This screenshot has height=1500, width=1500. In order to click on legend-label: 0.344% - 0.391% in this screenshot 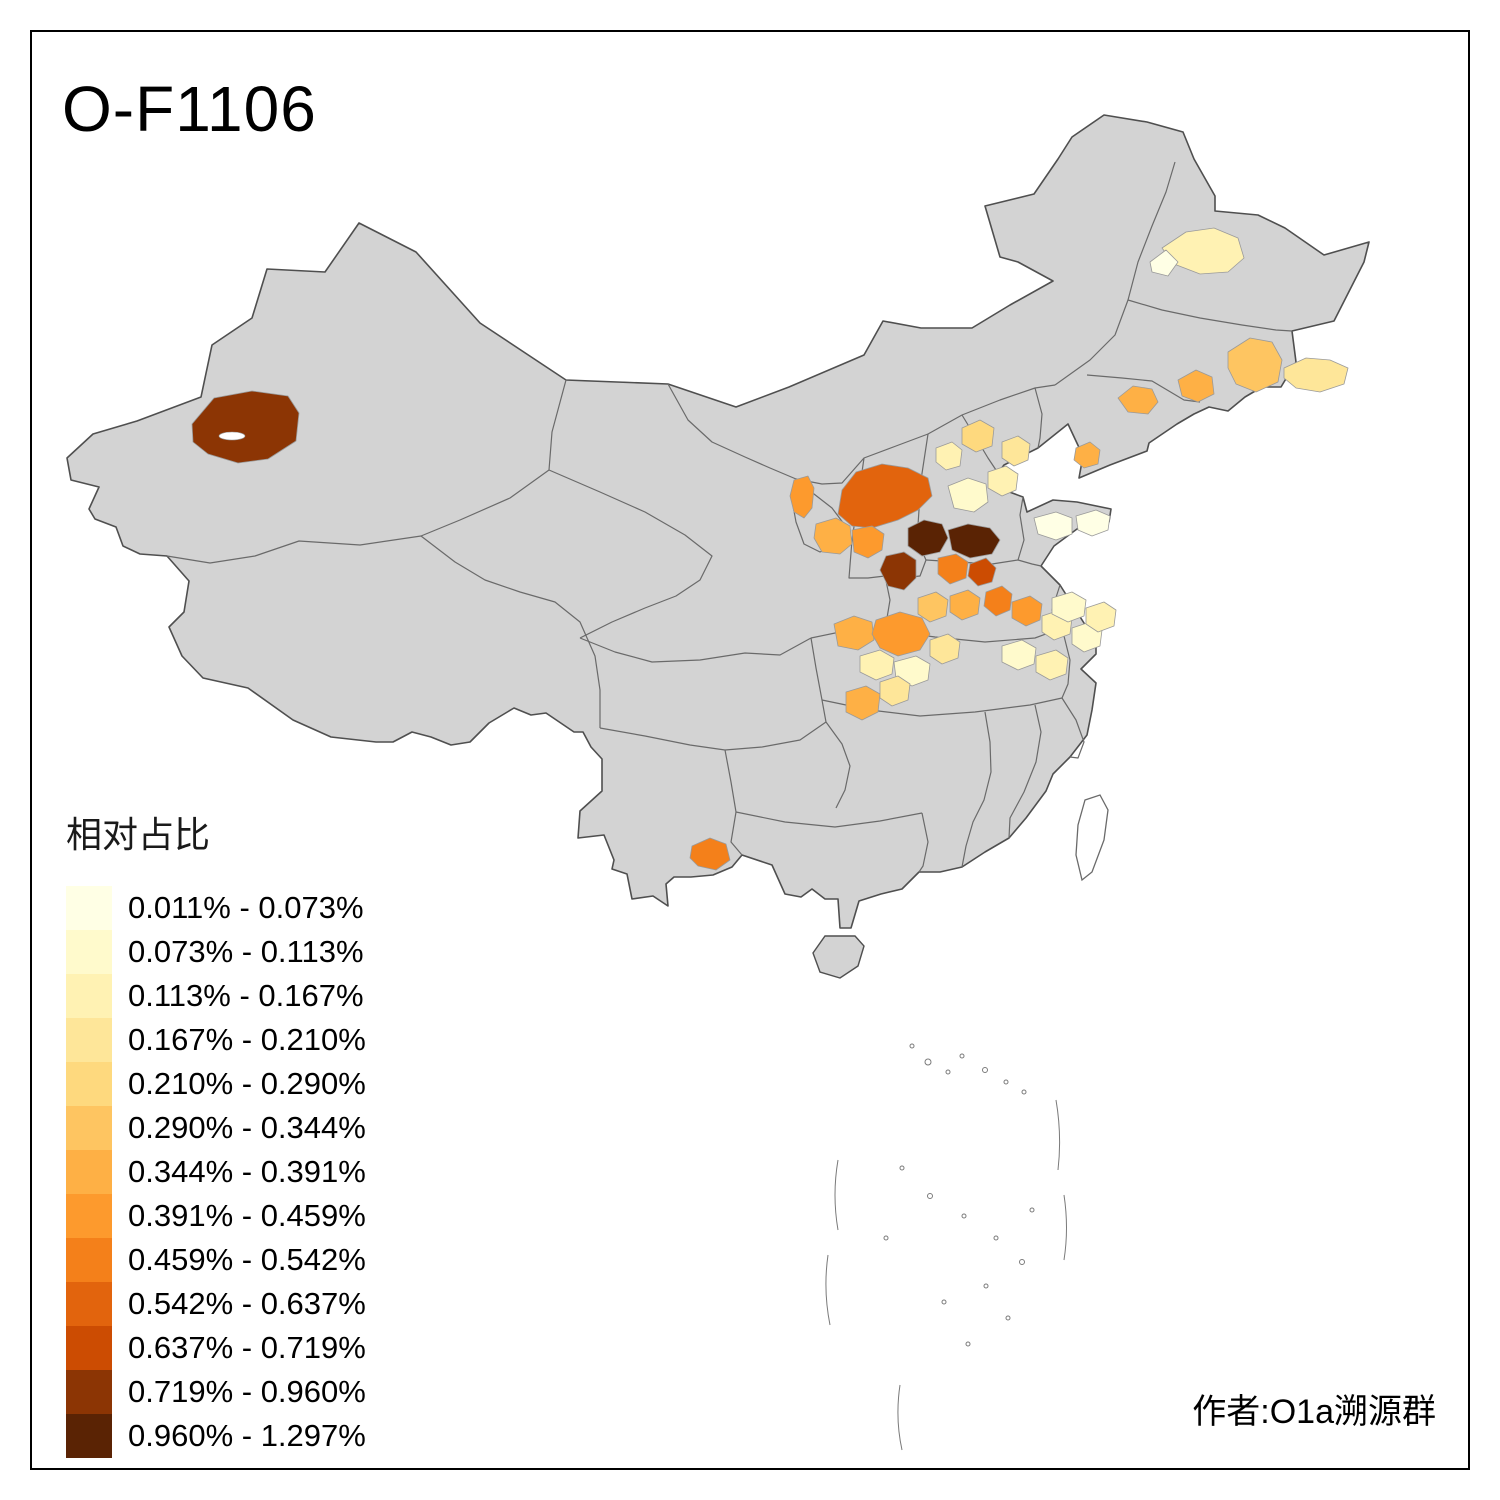, I will do `click(247, 1171)`.